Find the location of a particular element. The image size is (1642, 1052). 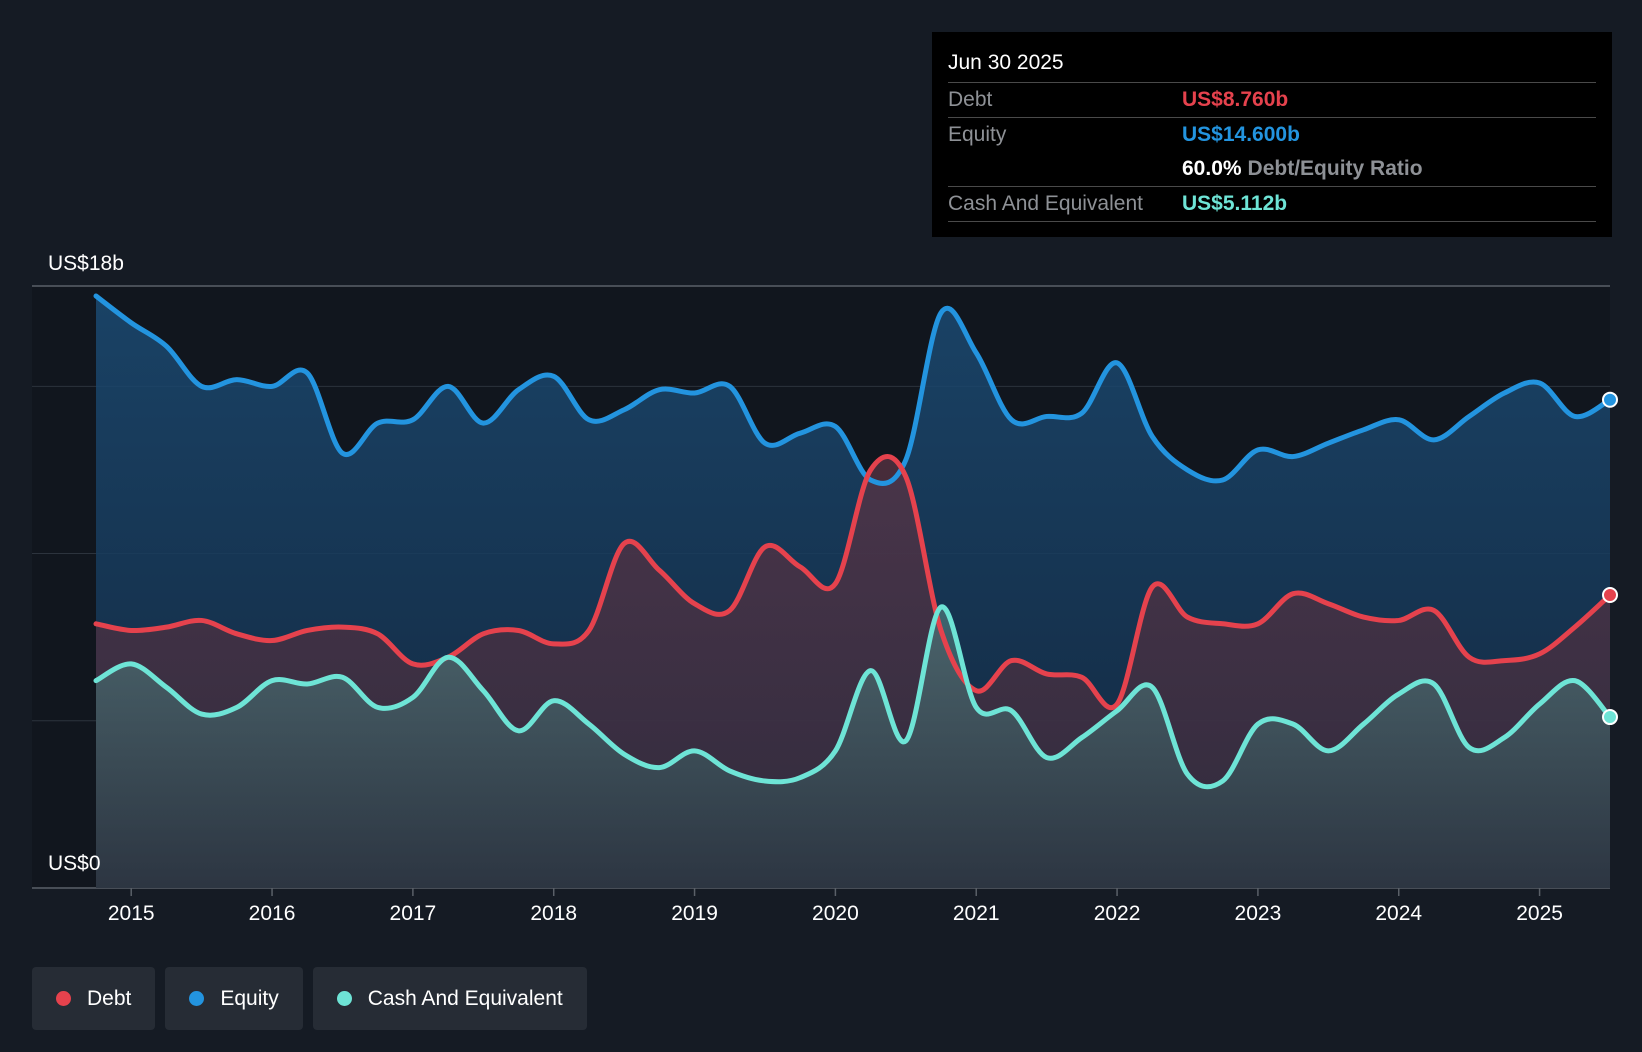

legend-item-cash: Cash And Equivalent is located at coordinates (449, 998).